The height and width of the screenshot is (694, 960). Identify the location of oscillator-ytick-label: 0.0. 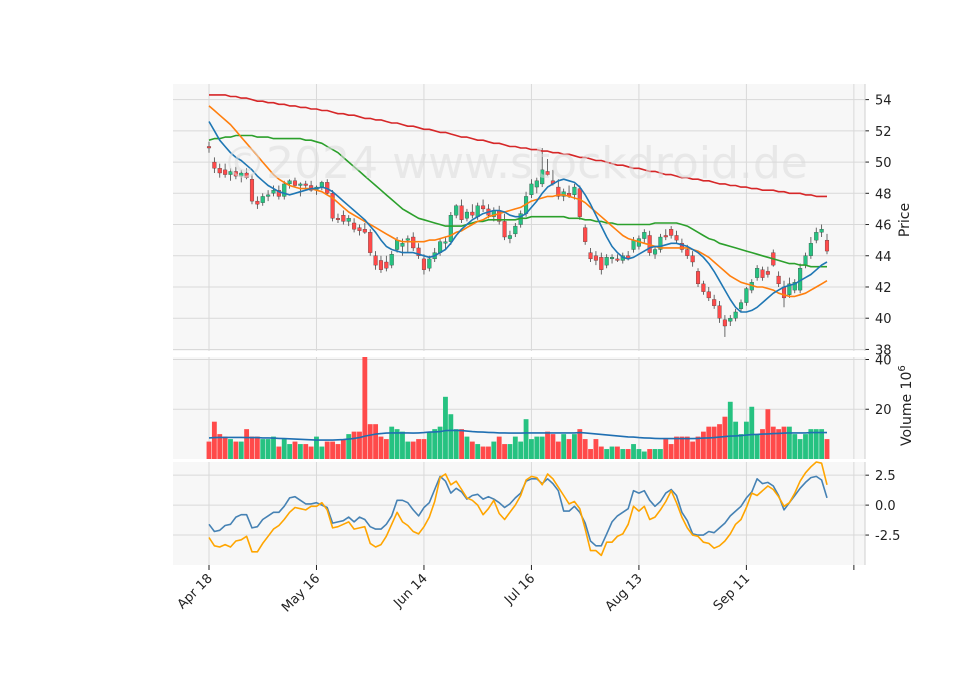
(885, 506).